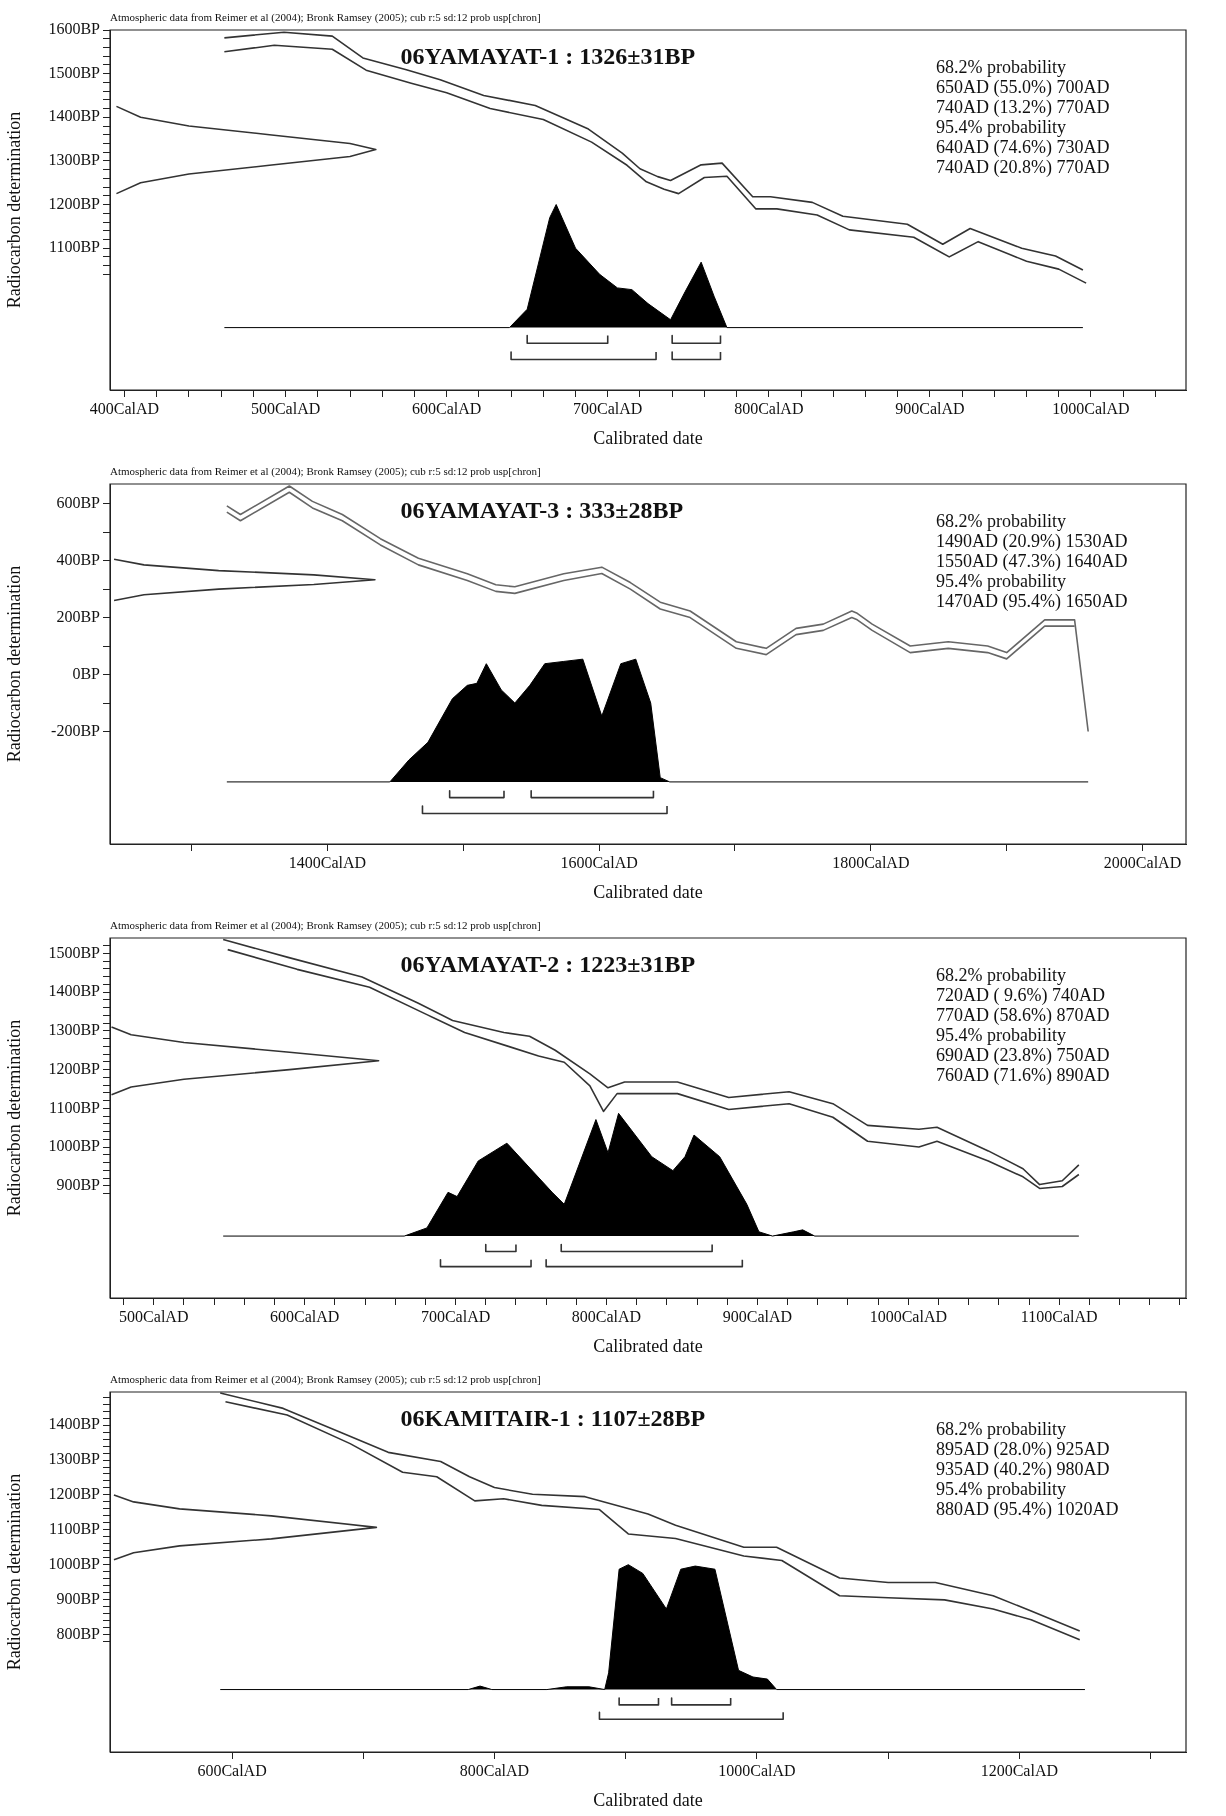  Describe the element at coordinates (1142, 862) in the screenshot. I see `x-tick-label: 2000CalAD` at that location.